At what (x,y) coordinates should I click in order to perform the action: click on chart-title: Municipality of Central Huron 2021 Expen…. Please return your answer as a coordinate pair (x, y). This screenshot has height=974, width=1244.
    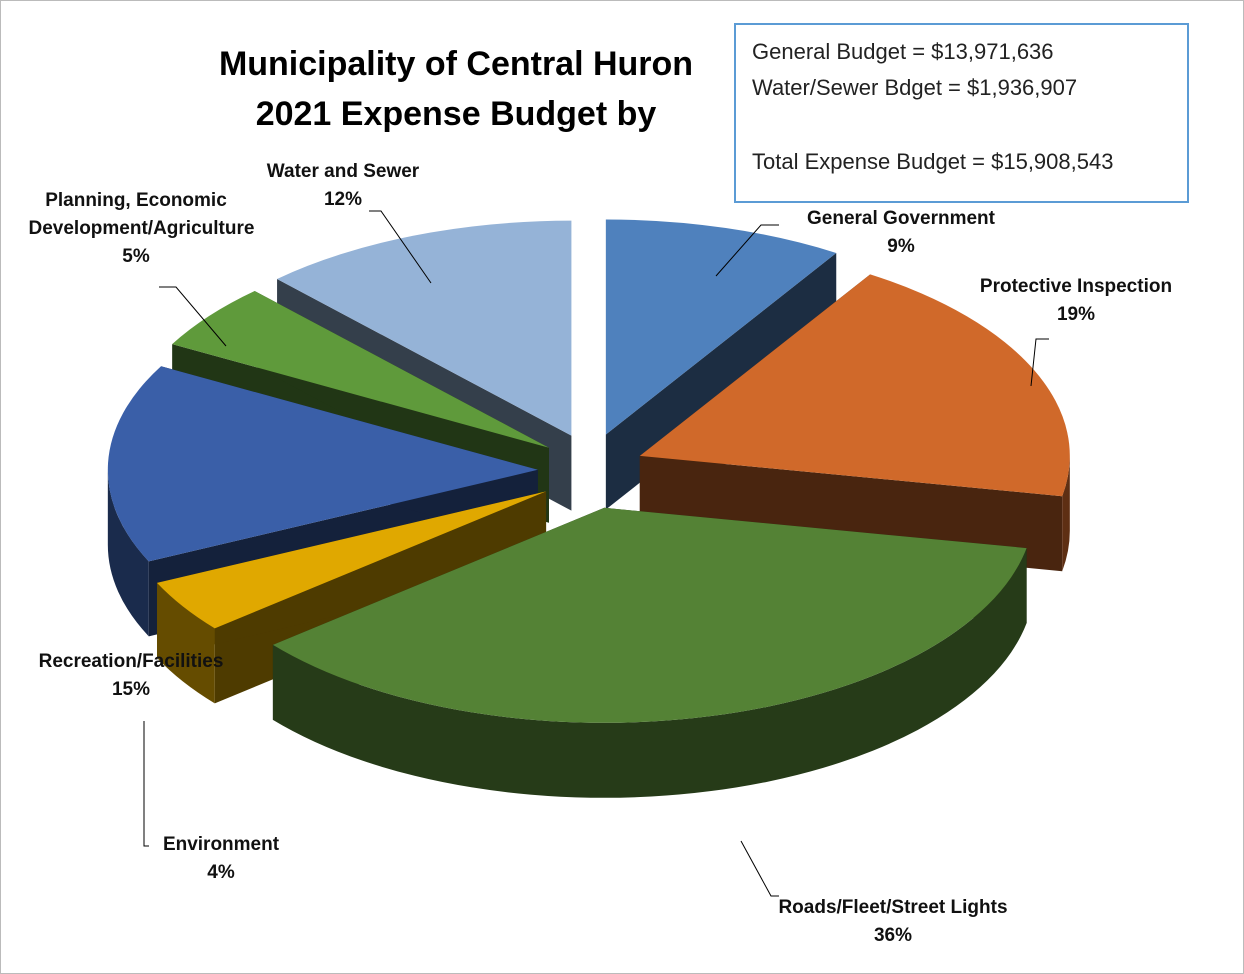
    Looking at the image, I should click on (456, 89).